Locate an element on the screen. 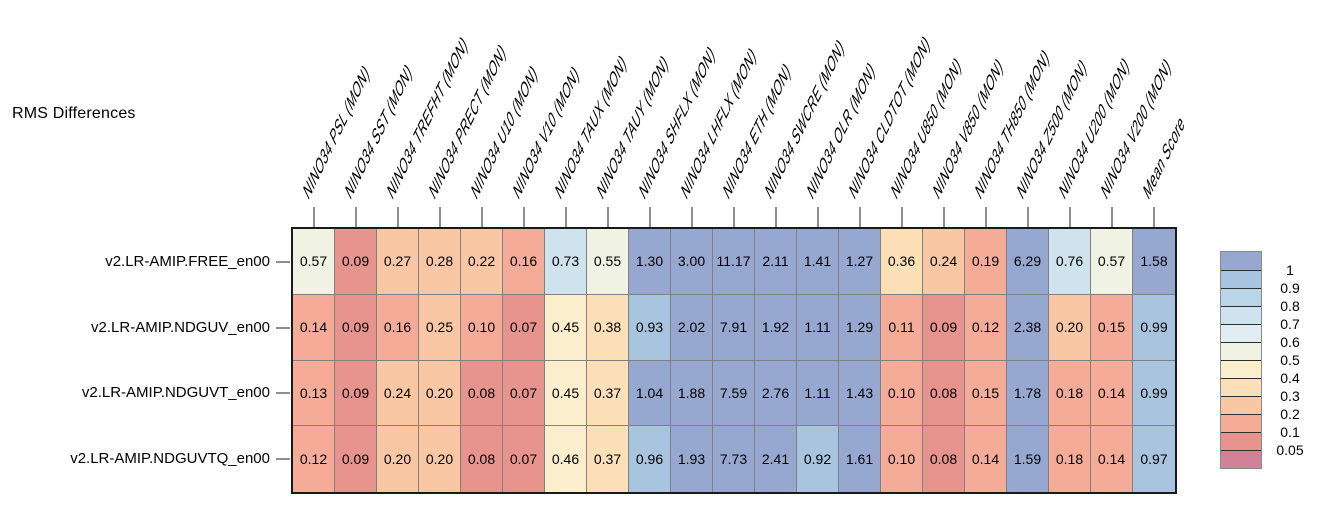  heatmap-cell: 2.38 is located at coordinates (1028, 327).